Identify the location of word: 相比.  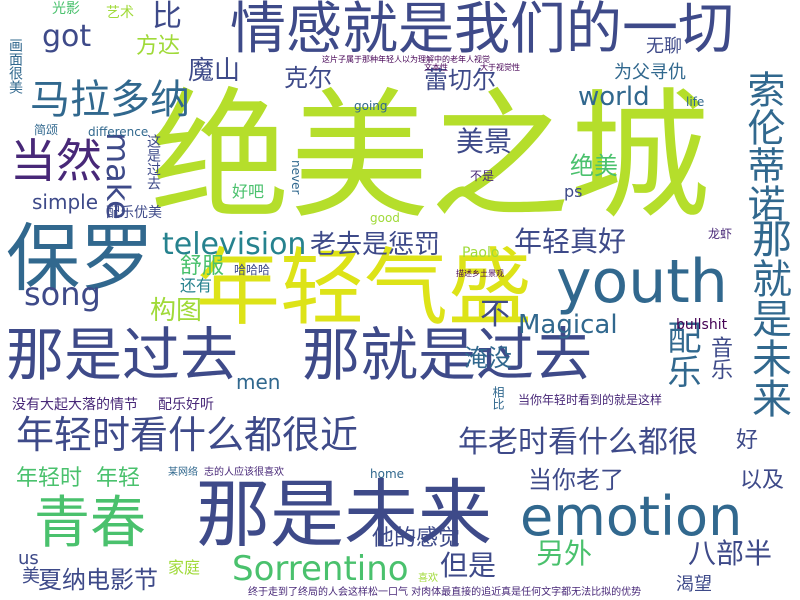
(498, 398).